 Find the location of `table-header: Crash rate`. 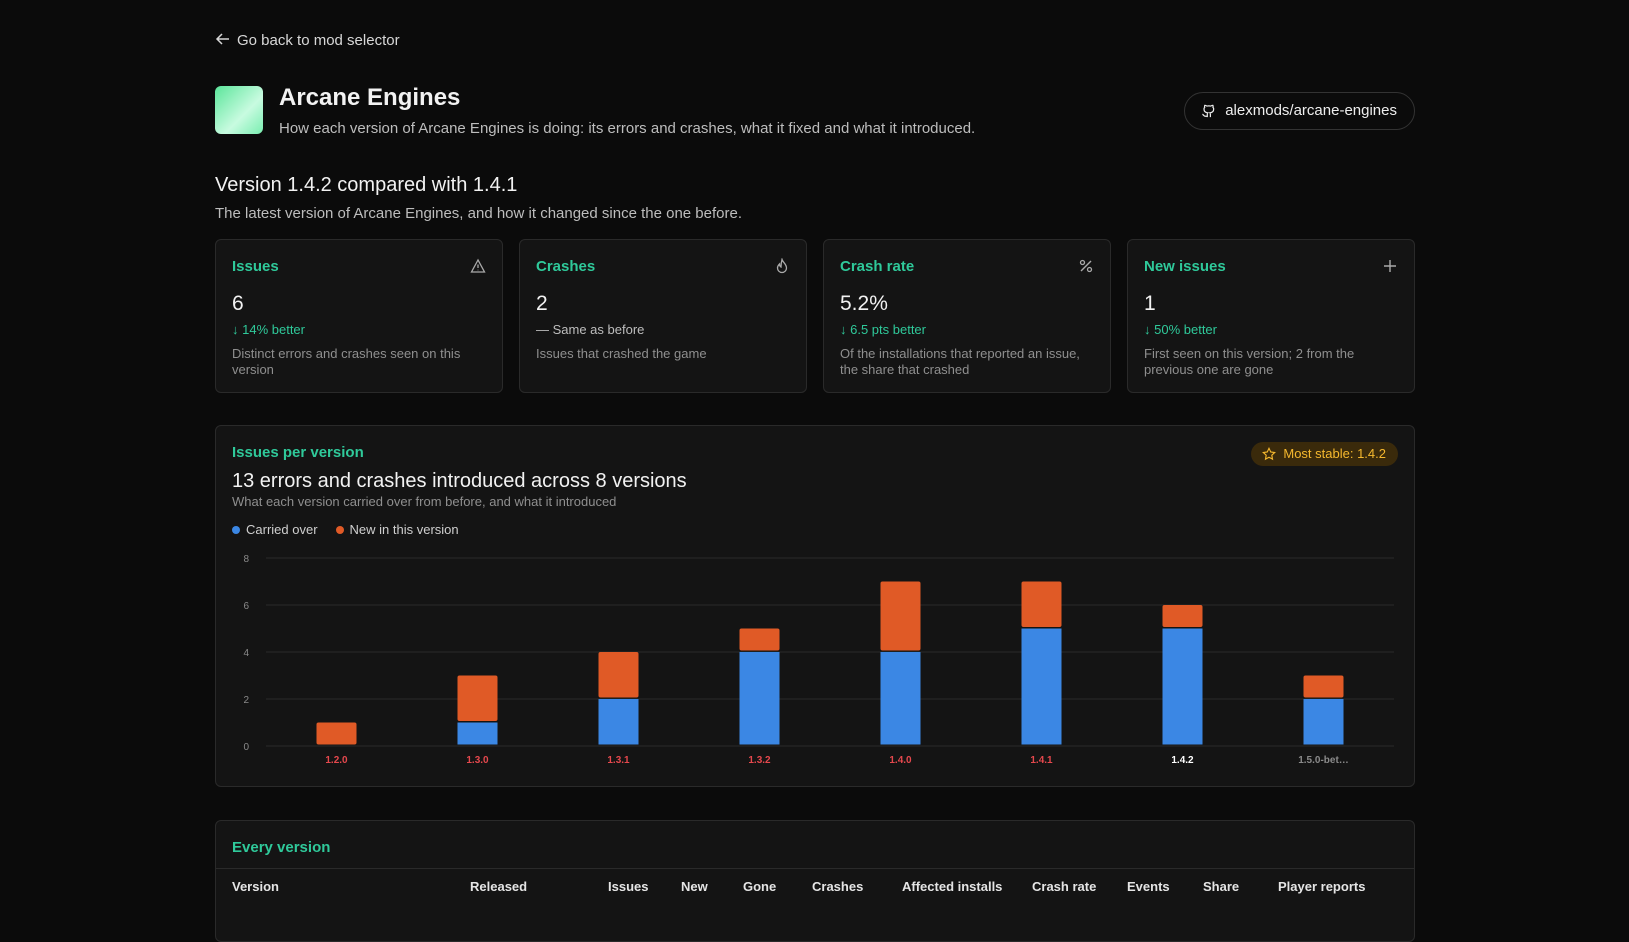

table-header: Crash rate is located at coordinates (1064, 886).